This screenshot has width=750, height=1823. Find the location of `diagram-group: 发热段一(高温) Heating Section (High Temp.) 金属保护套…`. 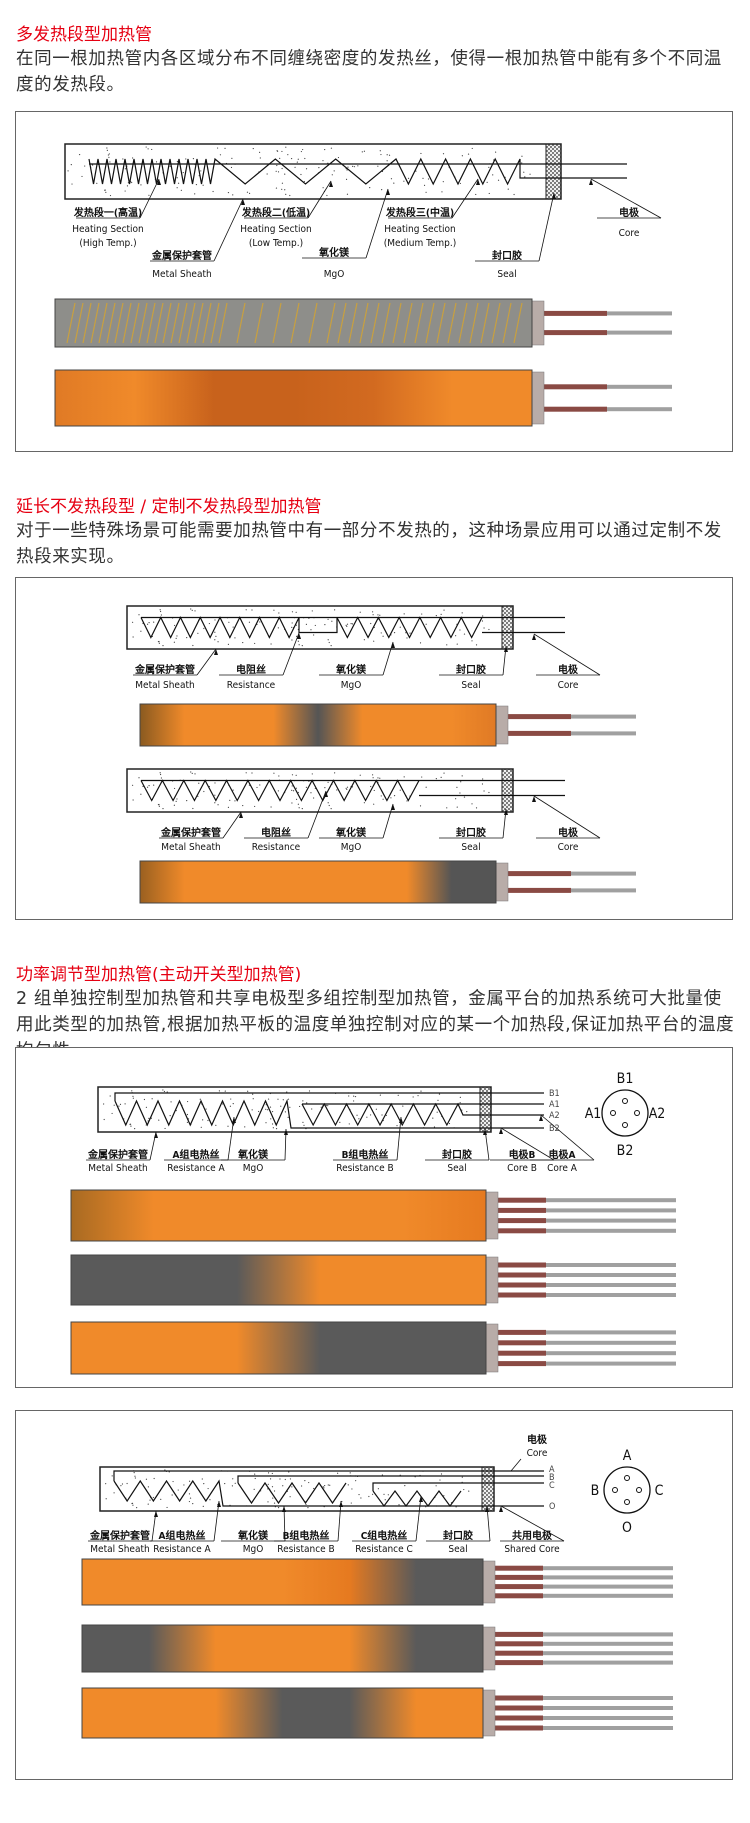

diagram-group: 发热段一(高温) Heating Section (High Temp.) 金属保护套… is located at coordinates (363, 285).